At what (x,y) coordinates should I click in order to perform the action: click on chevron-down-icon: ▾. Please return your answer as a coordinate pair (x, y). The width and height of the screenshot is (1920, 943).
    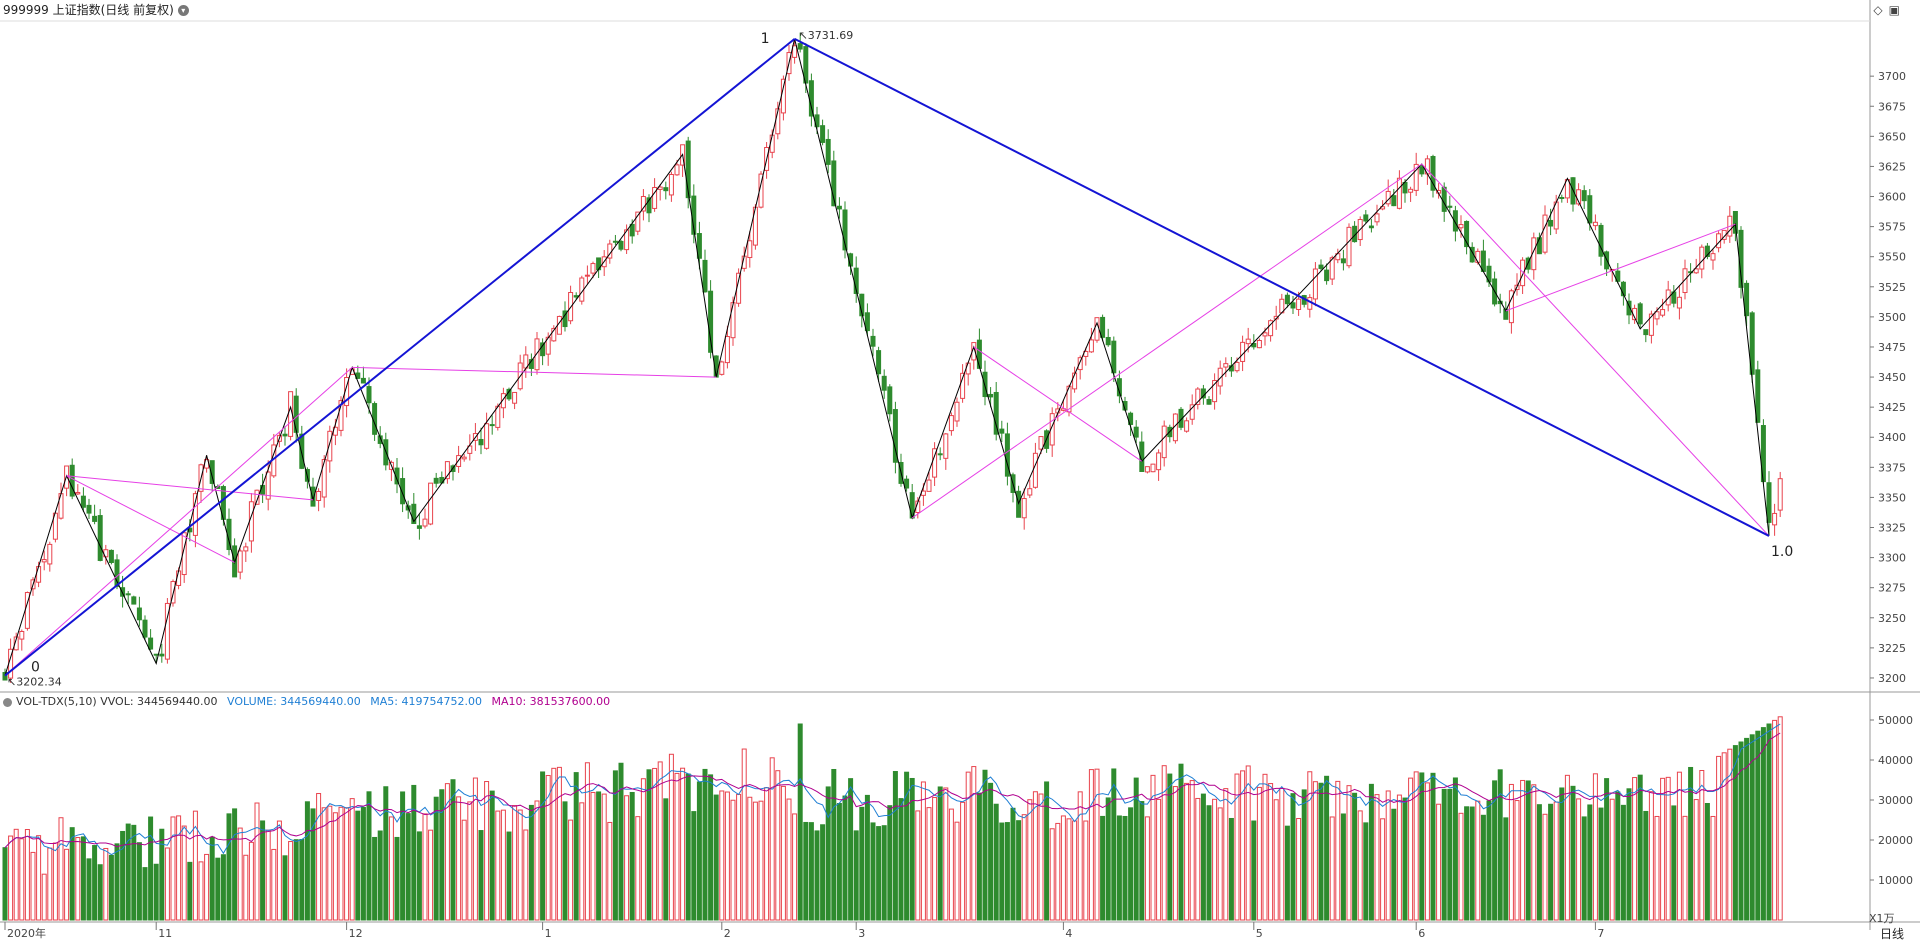
    Looking at the image, I should click on (183, 10).